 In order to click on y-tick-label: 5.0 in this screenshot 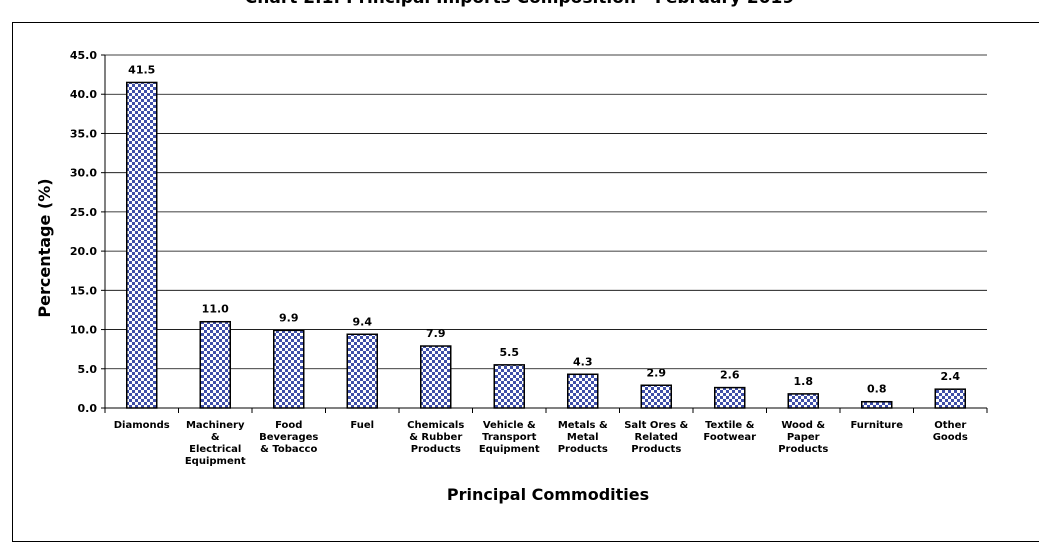, I will do `click(88, 369)`.